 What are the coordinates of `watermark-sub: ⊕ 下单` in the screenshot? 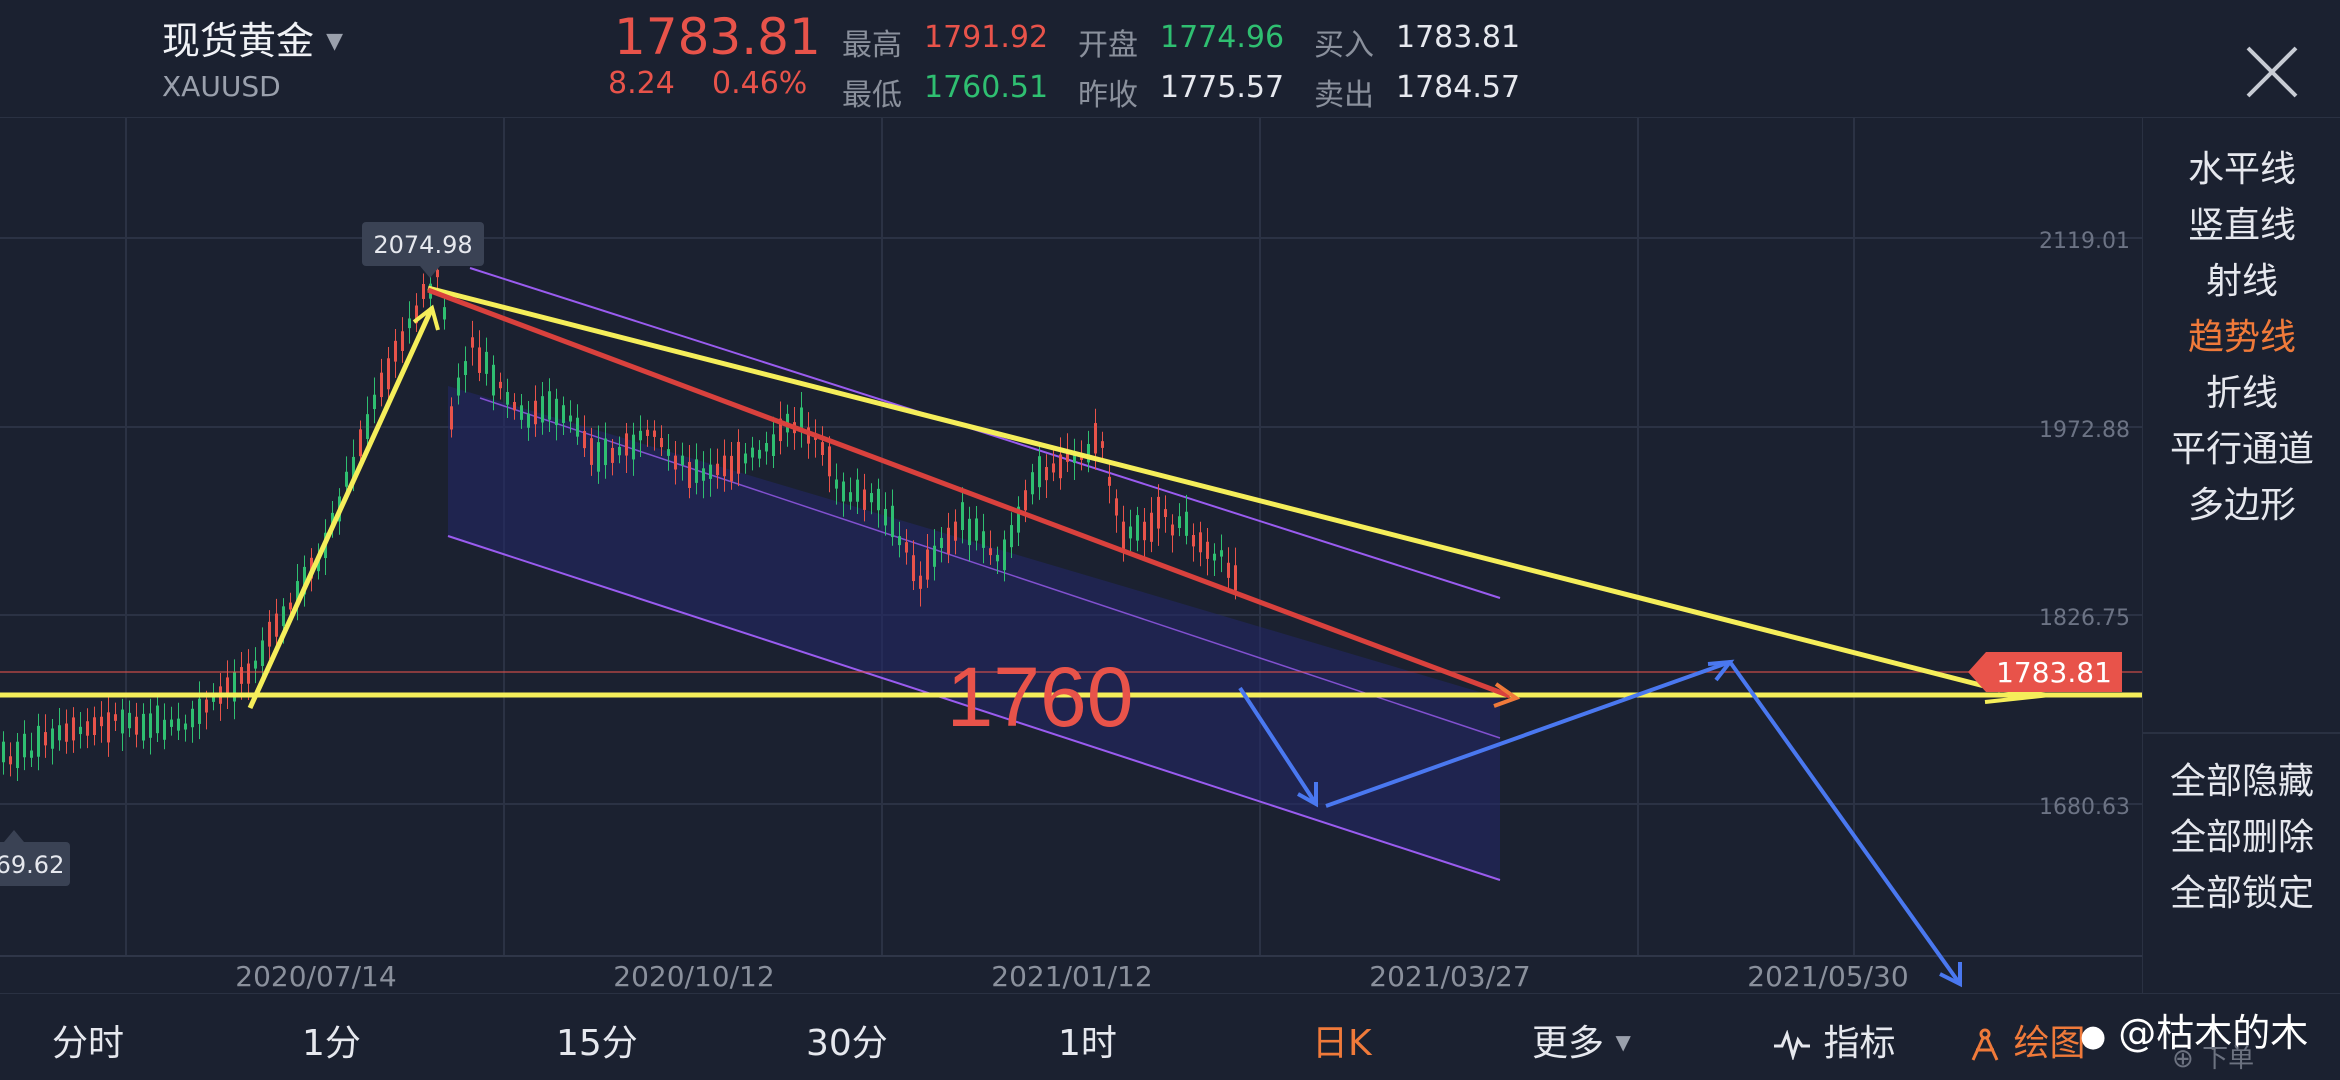 It's located at (2213, 1056).